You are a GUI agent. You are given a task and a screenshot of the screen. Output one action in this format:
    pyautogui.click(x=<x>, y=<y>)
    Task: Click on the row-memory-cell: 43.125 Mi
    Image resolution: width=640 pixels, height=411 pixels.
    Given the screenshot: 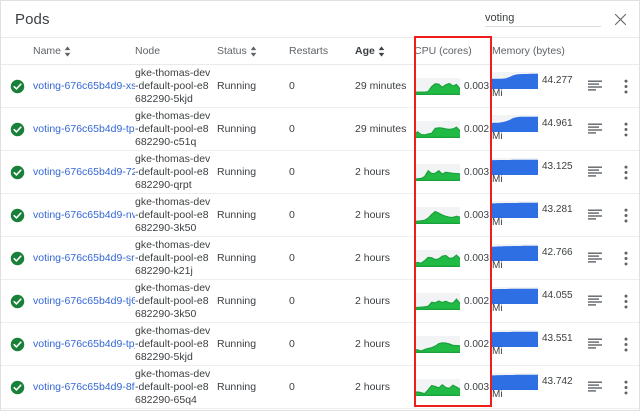 What is the action you would take?
    pyautogui.click(x=535, y=172)
    